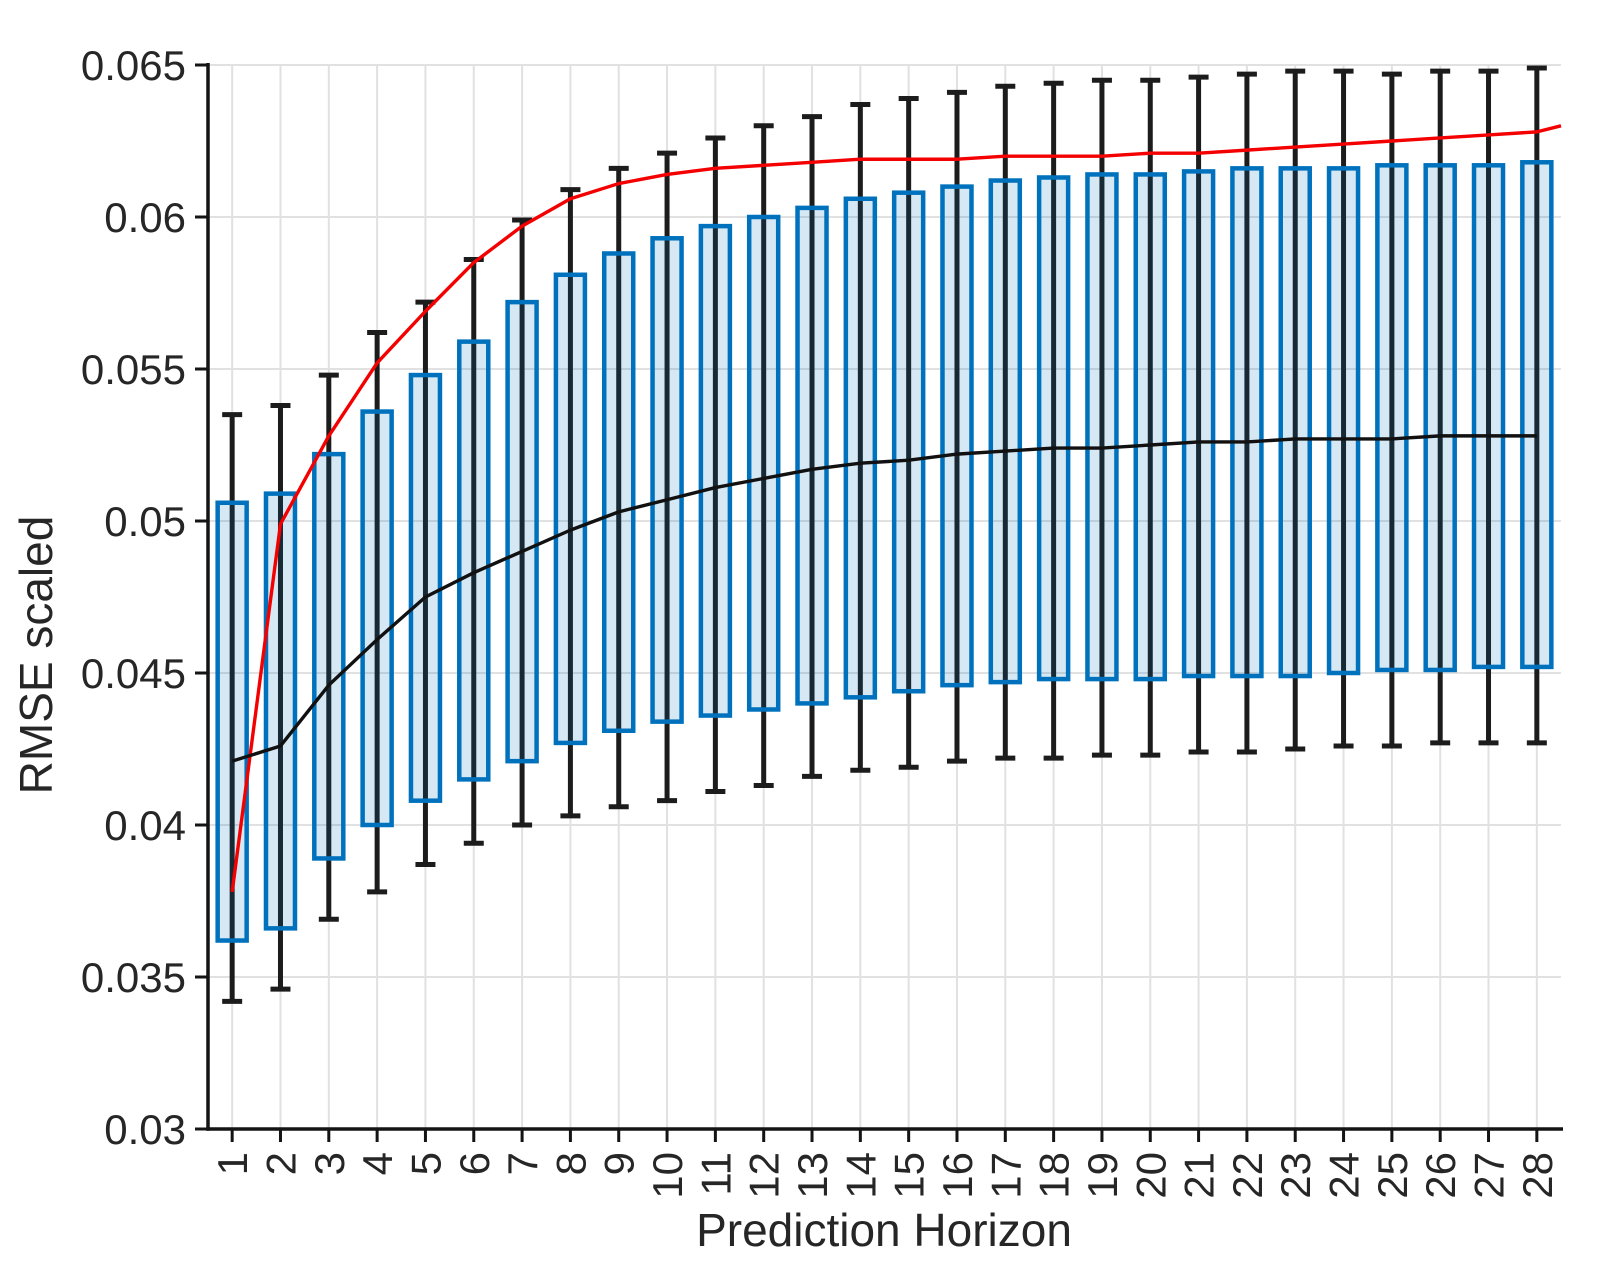 The height and width of the screenshot is (1284, 1598). I want to click on y-axis-label: RMSE scaled, so click(36, 655).